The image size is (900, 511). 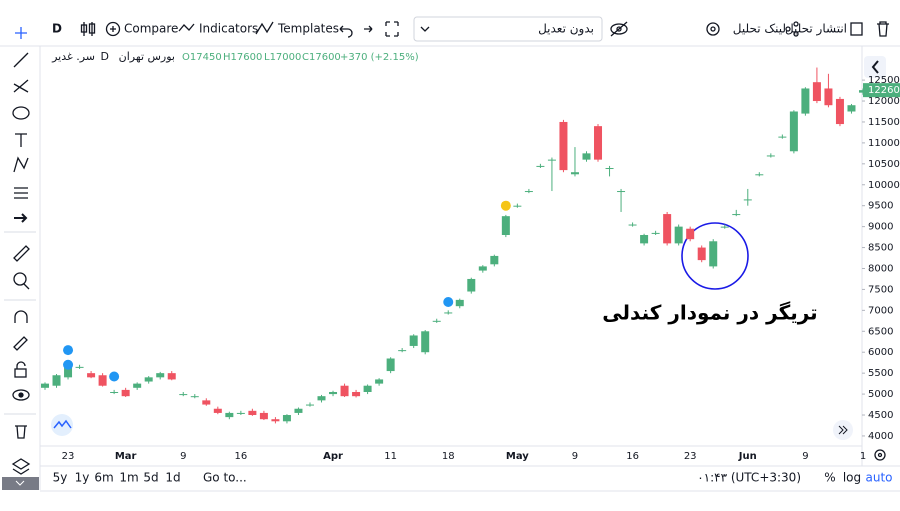 I want to click on scroll-to-end, so click(x=843, y=430).